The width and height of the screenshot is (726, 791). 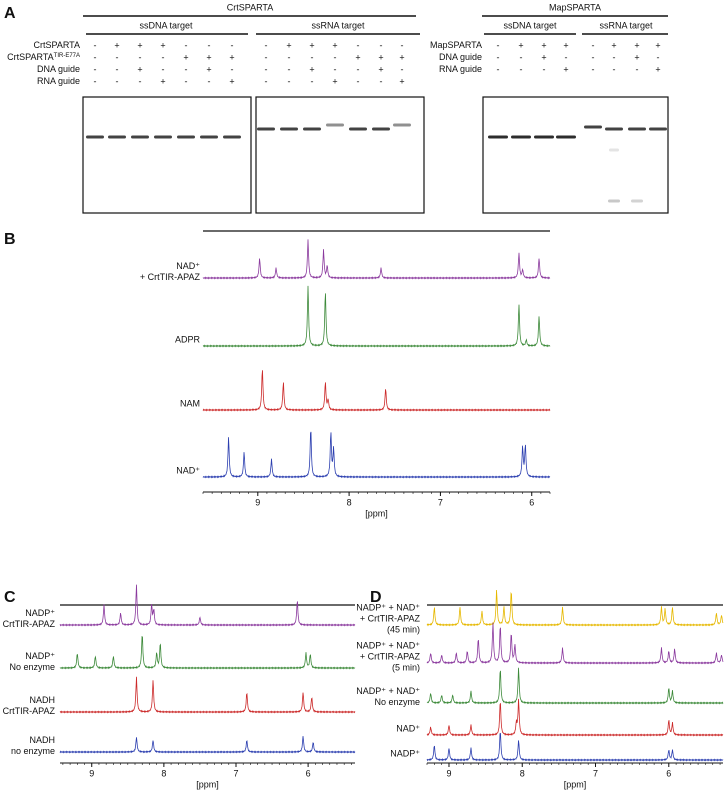 What do you see at coordinates (190, 403) in the screenshot?
I see `spectrum-label: NAM` at bounding box center [190, 403].